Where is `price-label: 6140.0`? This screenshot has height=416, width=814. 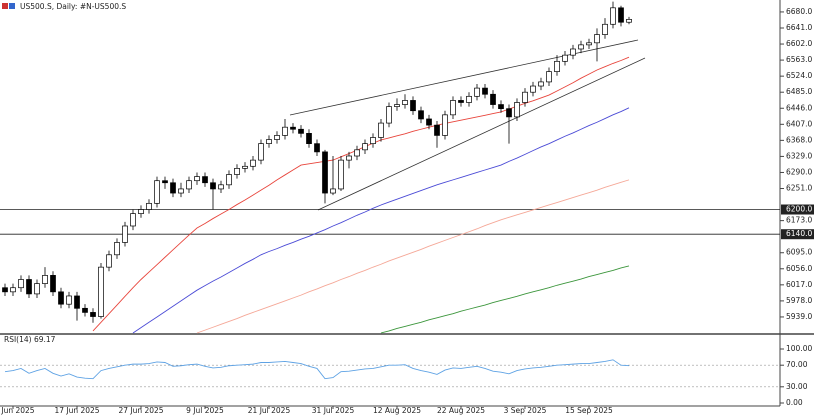
price-label: 6140.0 is located at coordinates (799, 233).